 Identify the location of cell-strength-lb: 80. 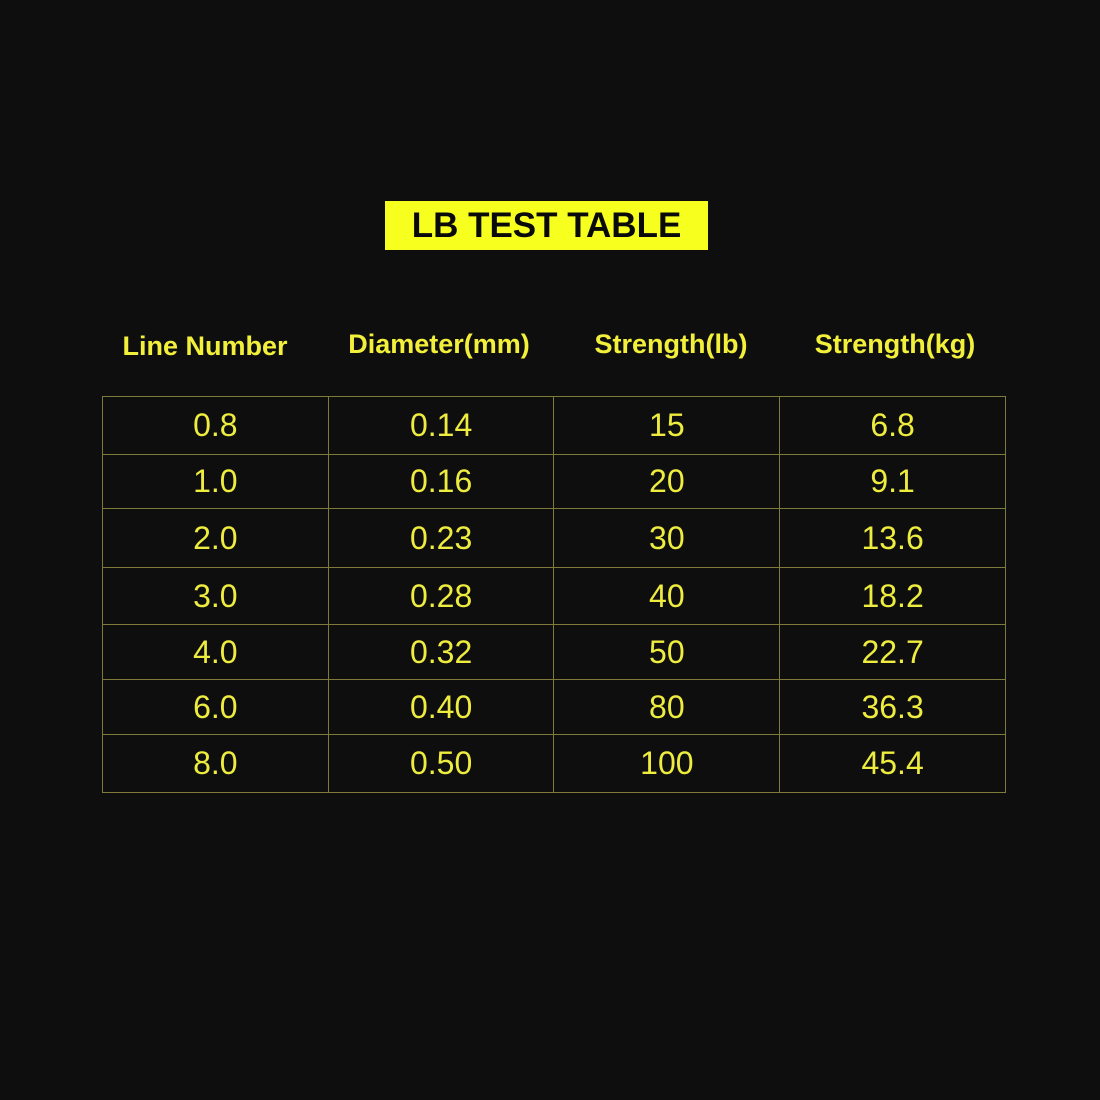
(667, 707).